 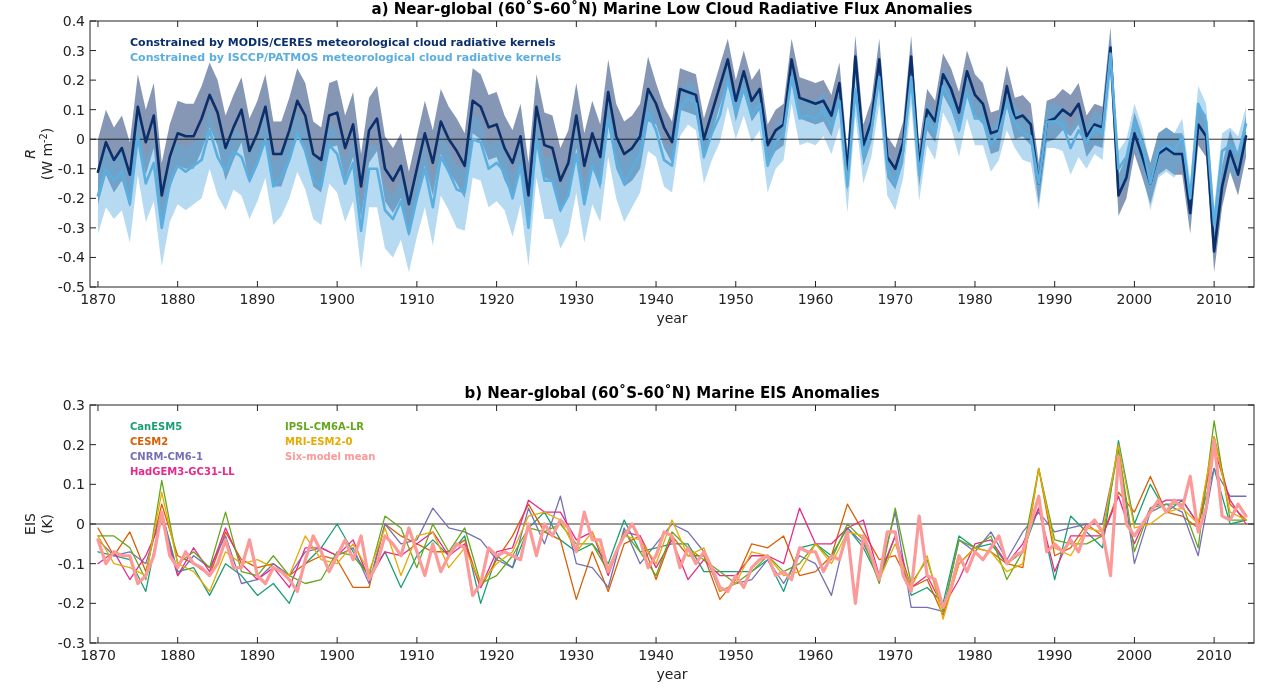 What do you see at coordinates (319, 441) in the screenshot?
I see `text: MRI-ESM2-0` at bounding box center [319, 441].